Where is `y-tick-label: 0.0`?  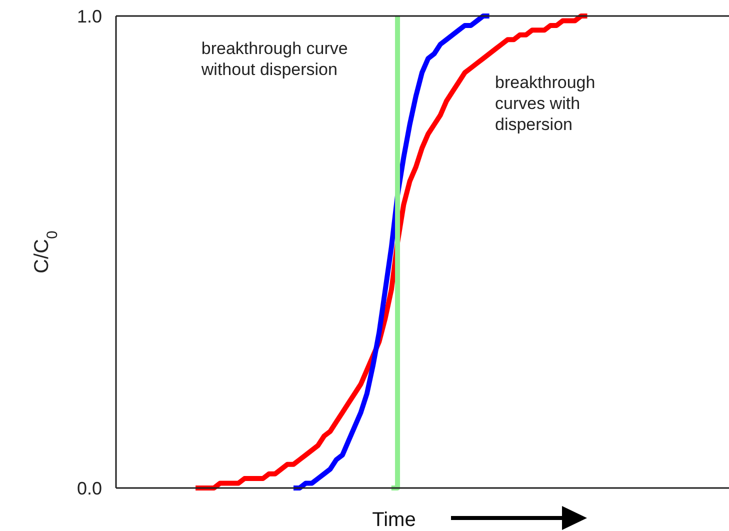 y-tick-label: 0.0 is located at coordinates (89, 488).